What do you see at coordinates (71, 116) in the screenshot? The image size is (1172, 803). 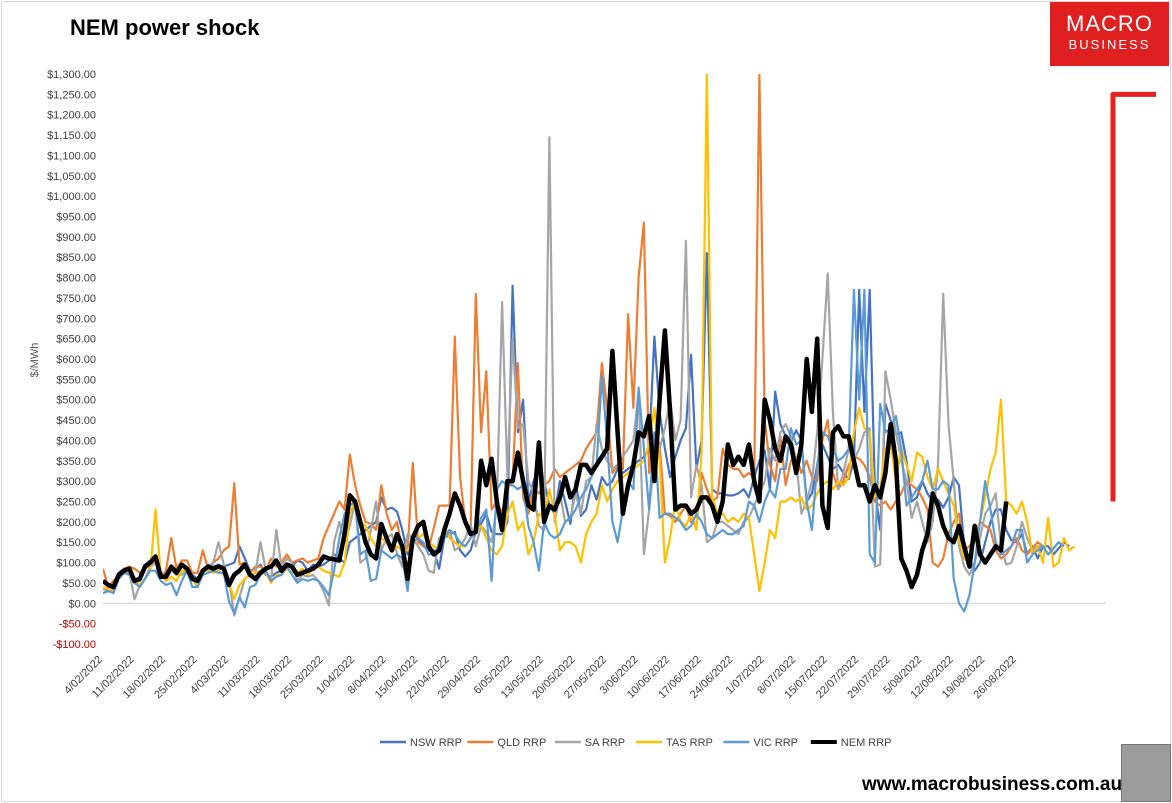 I see `y-tick-label: $1,200.00` at bounding box center [71, 116].